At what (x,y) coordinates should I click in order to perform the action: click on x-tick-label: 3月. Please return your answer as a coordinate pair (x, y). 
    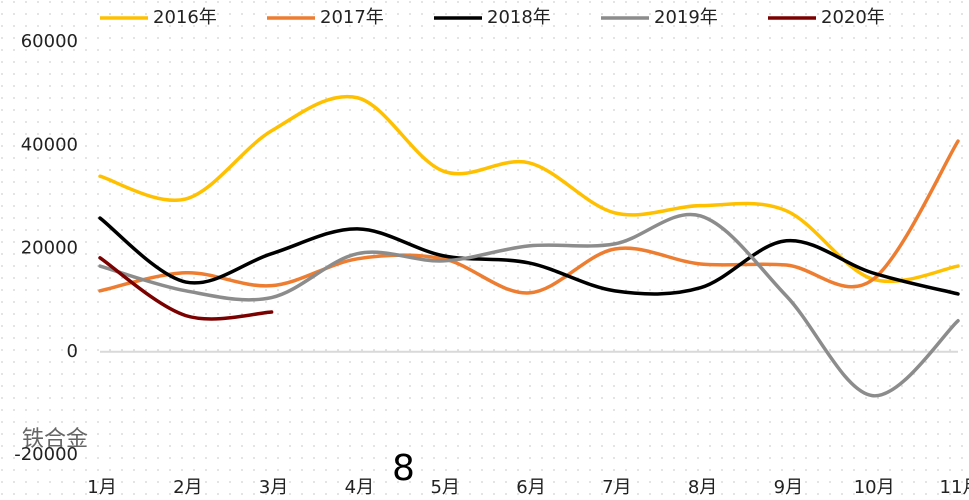
    Looking at the image, I should click on (273, 487).